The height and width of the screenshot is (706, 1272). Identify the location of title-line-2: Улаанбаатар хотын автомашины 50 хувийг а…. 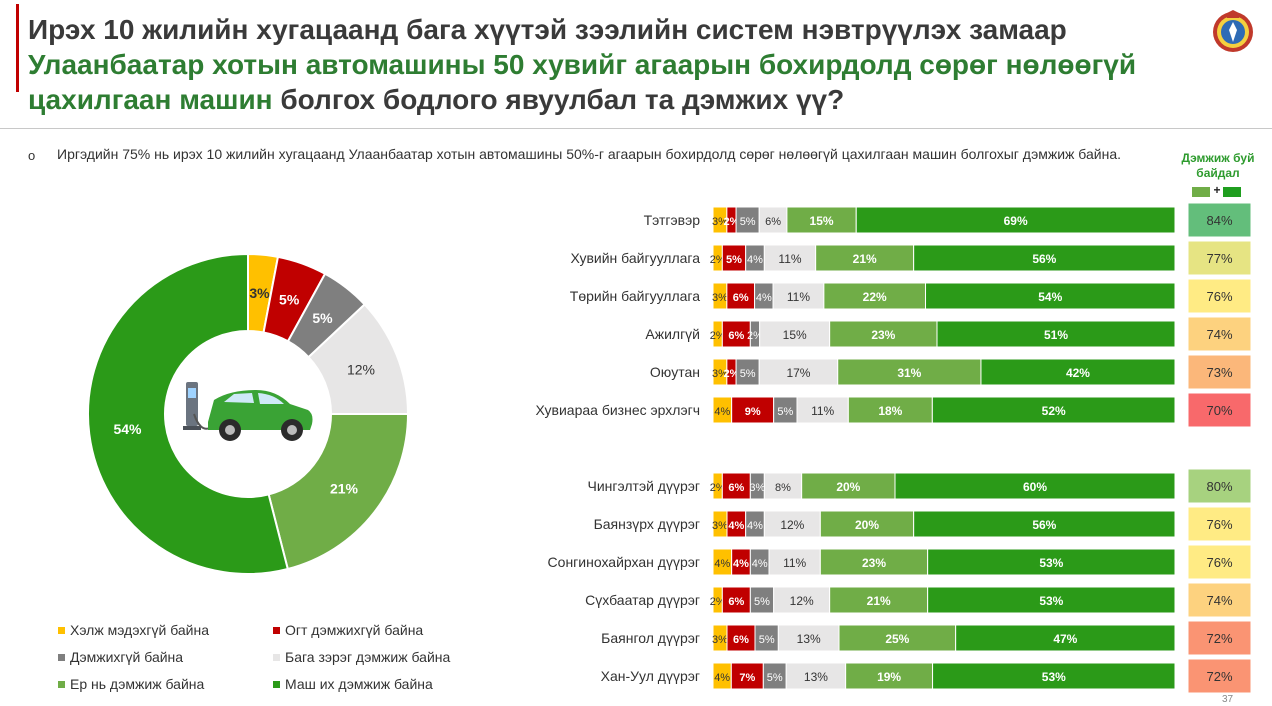
(582, 64).